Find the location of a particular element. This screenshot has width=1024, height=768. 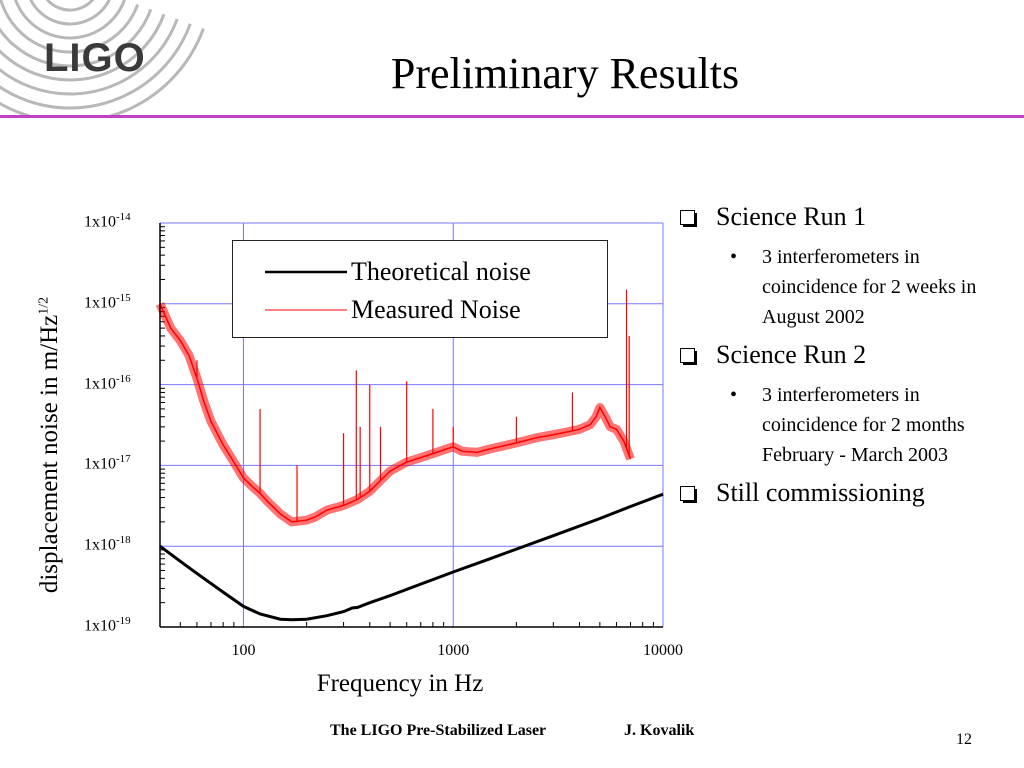

y-tick-label: 1x10⁻¹⁶ is located at coordinates (107, 382).